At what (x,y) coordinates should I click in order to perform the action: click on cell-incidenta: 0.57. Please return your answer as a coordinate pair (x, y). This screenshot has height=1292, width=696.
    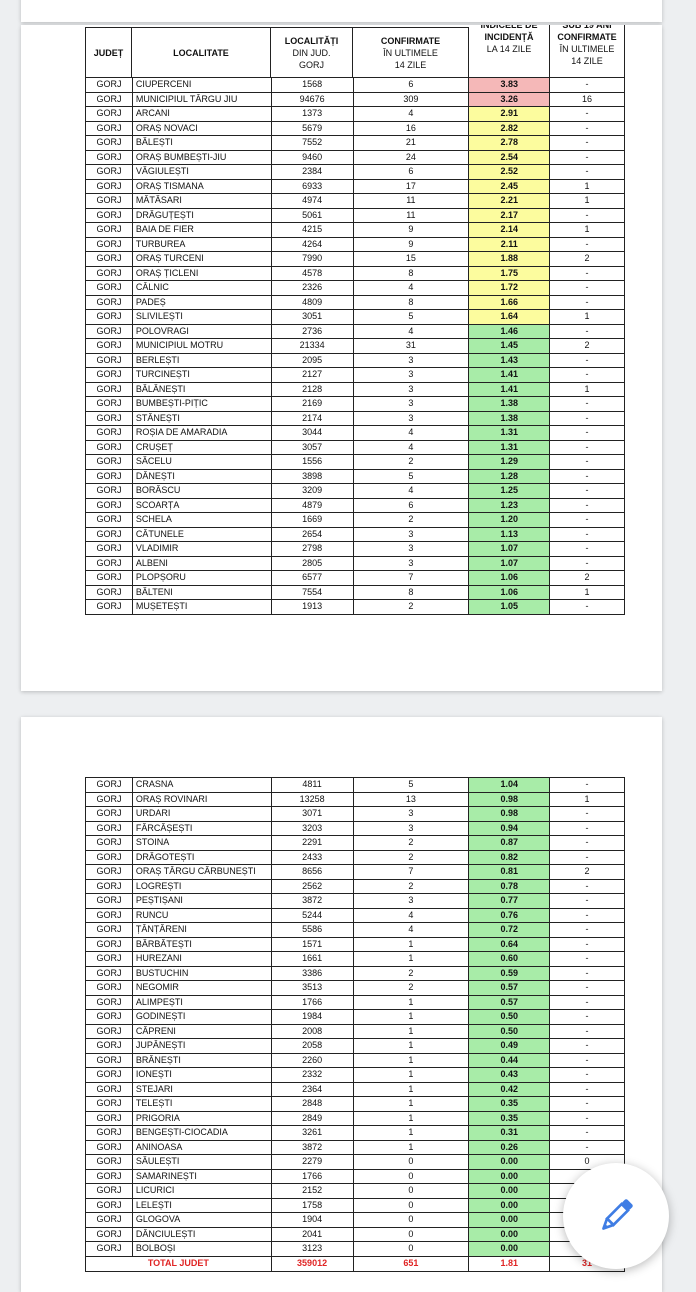
    Looking at the image, I should click on (510, 1002).